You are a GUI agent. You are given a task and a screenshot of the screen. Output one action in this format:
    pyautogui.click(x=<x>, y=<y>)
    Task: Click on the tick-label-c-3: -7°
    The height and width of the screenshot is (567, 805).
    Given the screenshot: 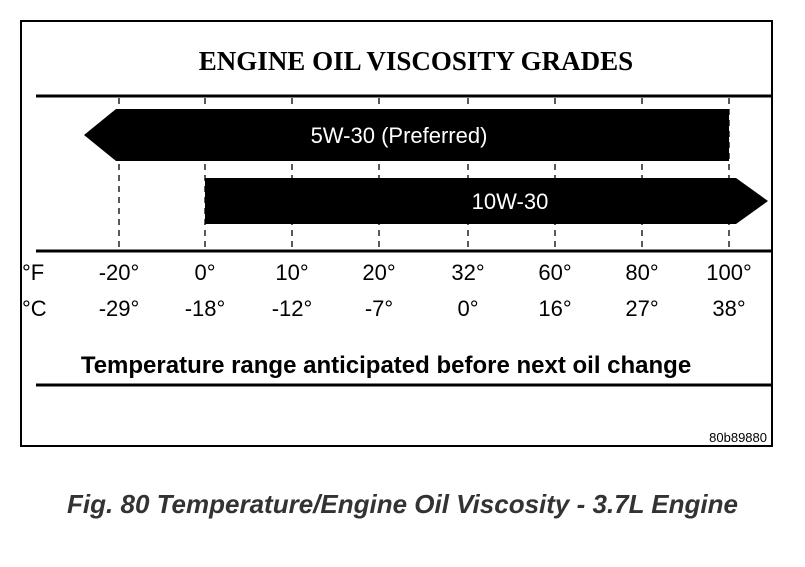 What is the action you would take?
    pyautogui.click(x=379, y=308)
    